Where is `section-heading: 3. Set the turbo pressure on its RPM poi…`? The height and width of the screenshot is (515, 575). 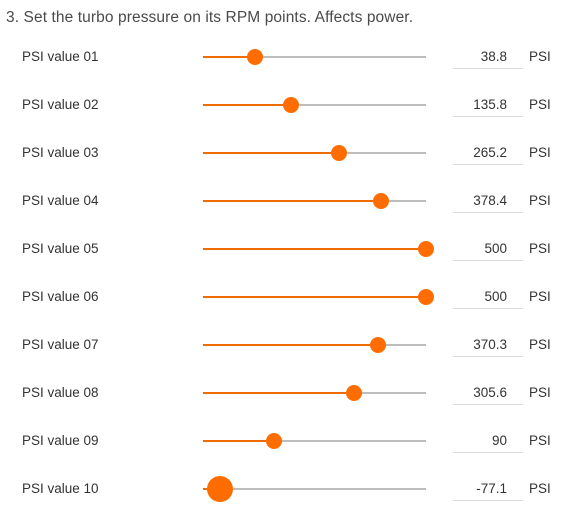
section-heading: 3. Set the turbo pressure on its RPM poi… is located at coordinates (210, 17).